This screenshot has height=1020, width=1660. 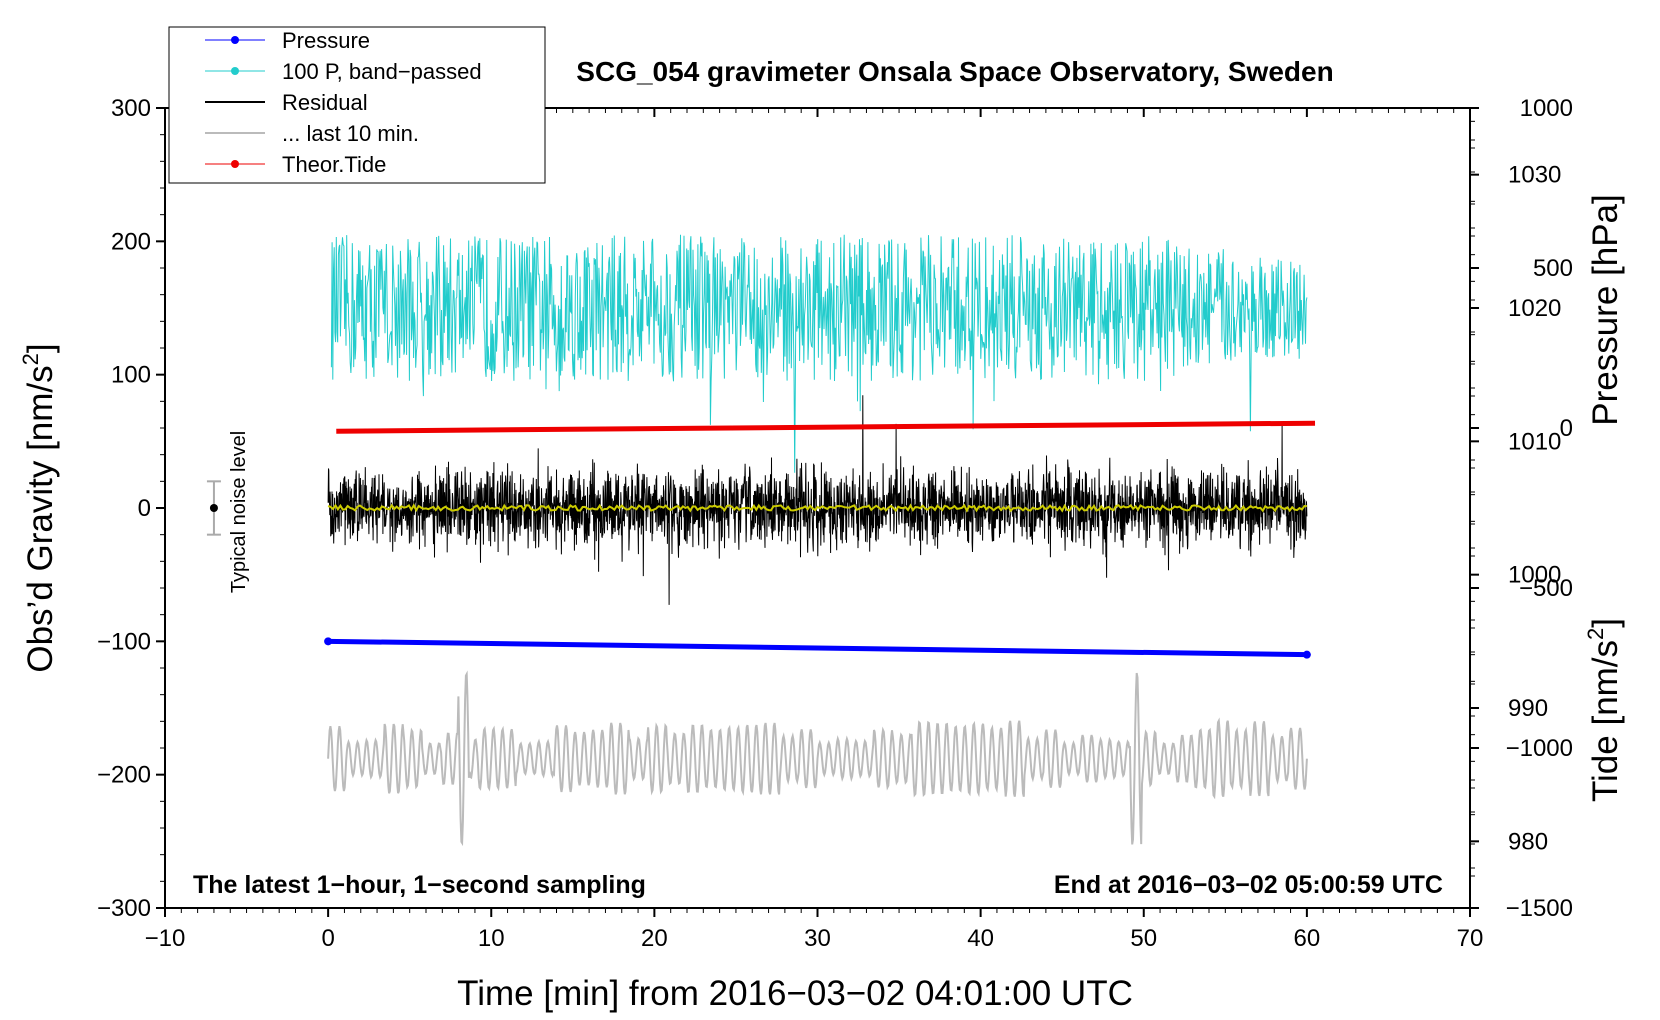 I want to click on y-axis-label-left-close: ], so click(x=40, y=348).